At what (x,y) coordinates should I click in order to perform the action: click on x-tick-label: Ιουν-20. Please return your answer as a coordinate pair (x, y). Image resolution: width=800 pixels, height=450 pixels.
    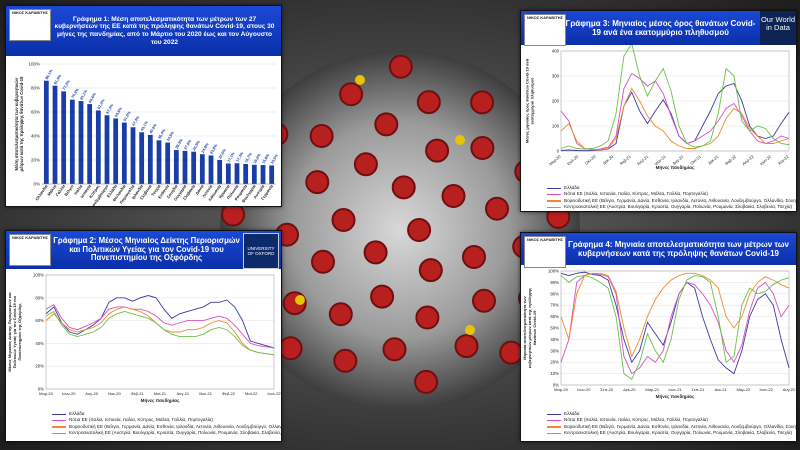
    Looking at the image, I should click on (584, 389).